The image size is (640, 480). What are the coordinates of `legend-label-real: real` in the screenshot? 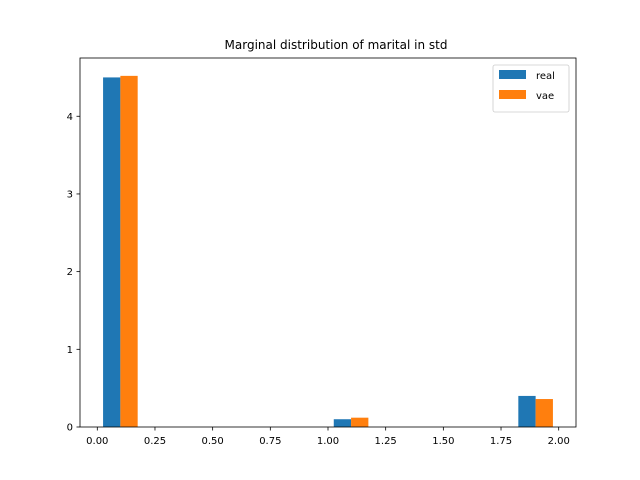 It's located at (545, 76).